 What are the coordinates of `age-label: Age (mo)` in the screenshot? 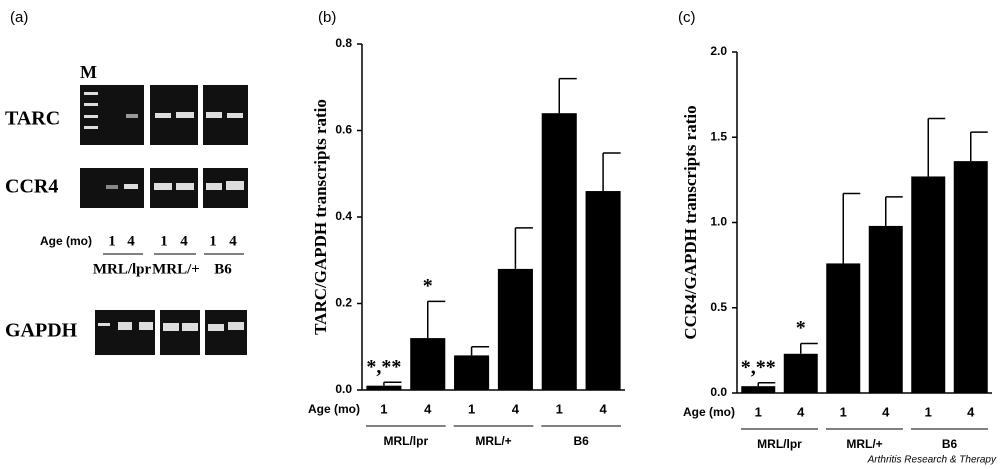 It's located at (66, 241).